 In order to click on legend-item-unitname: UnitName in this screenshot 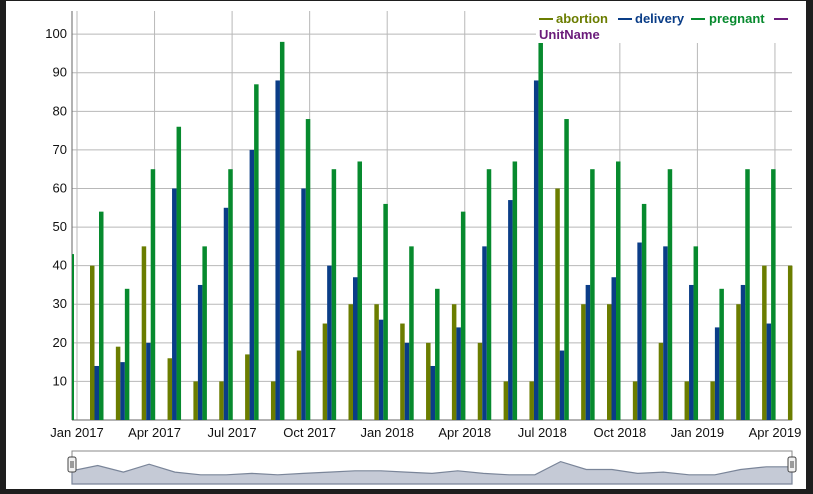, I will do `click(569, 34)`.